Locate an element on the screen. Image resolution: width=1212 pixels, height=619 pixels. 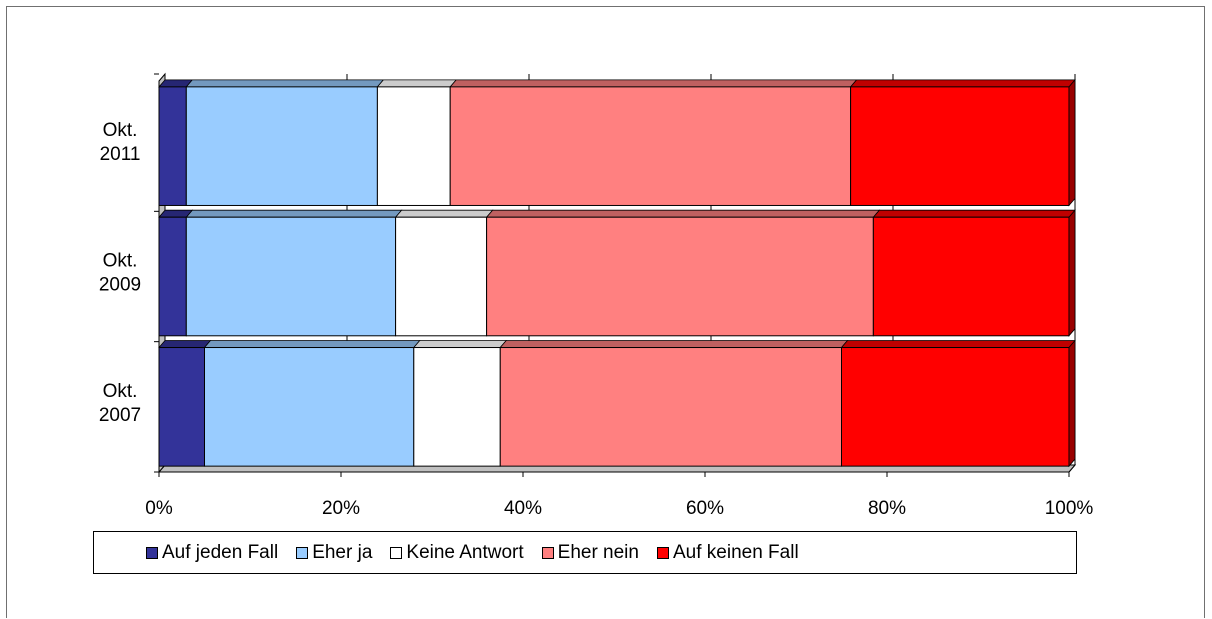
legend-item: Eher nein is located at coordinates (590, 552).